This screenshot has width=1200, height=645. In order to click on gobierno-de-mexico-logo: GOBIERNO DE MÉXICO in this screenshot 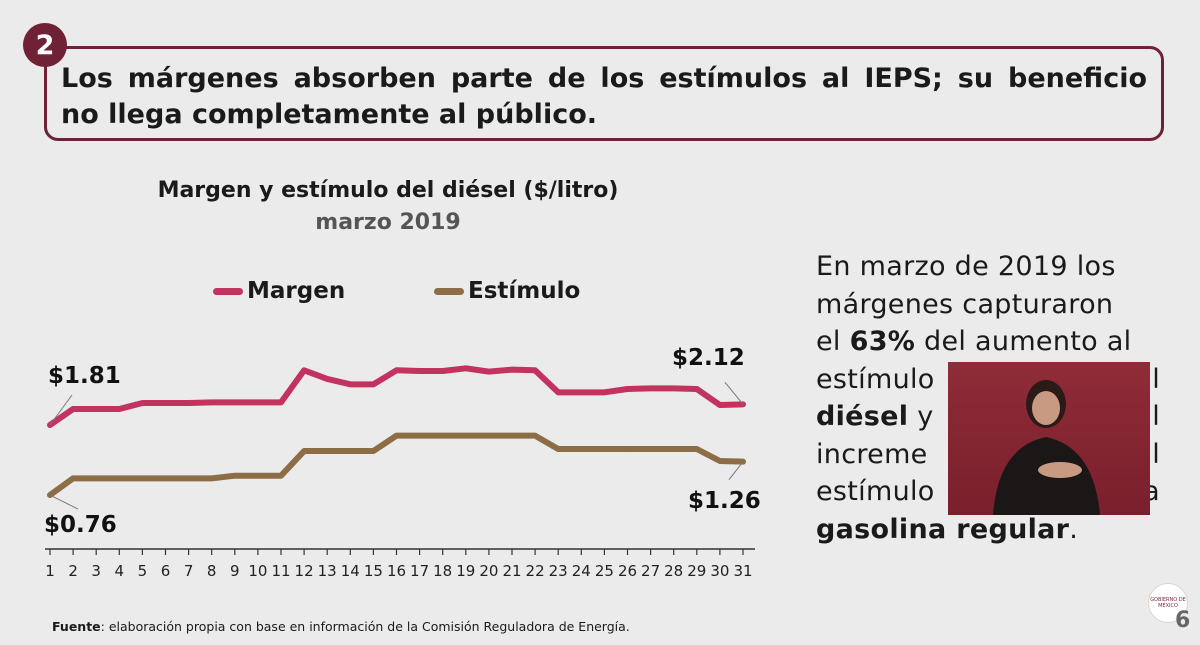, I will do `click(1168, 603)`.